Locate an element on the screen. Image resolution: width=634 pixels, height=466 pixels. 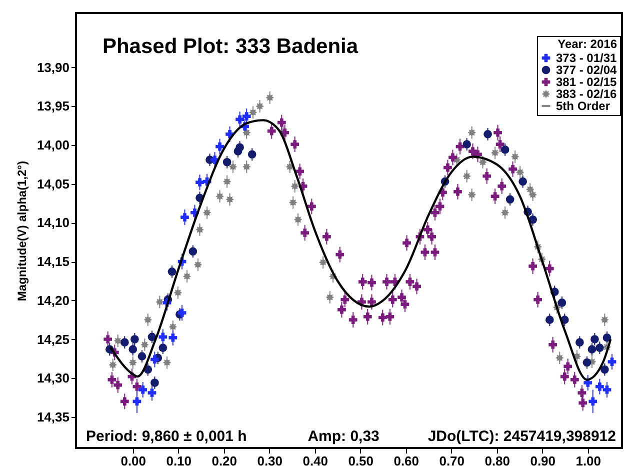
annotation: Period: 9,860 ± 0,001 h is located at coordinates (166, 436).